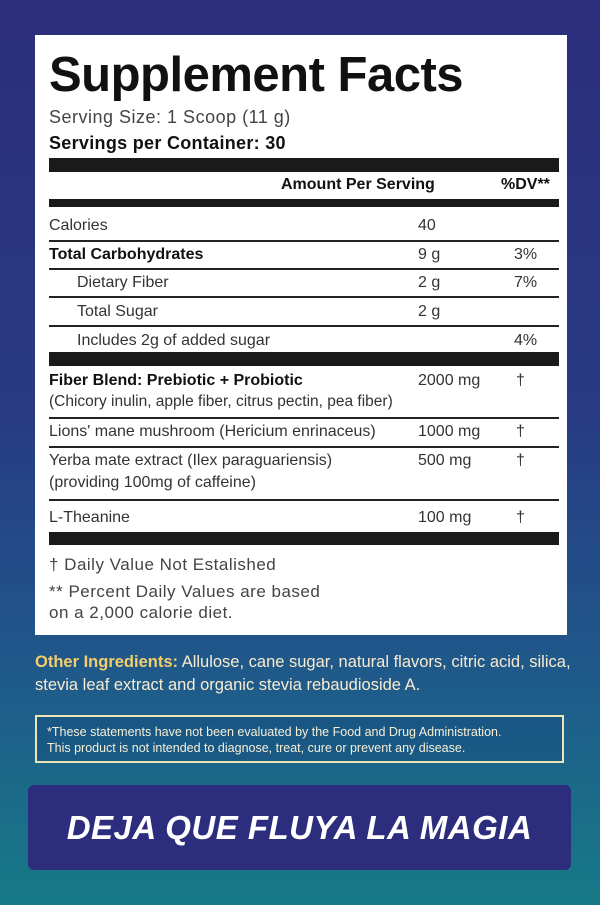  Describe the element at coordinates (445, 517) in the screenshot. I see `ingredient-amount: 100 mg` at that location.